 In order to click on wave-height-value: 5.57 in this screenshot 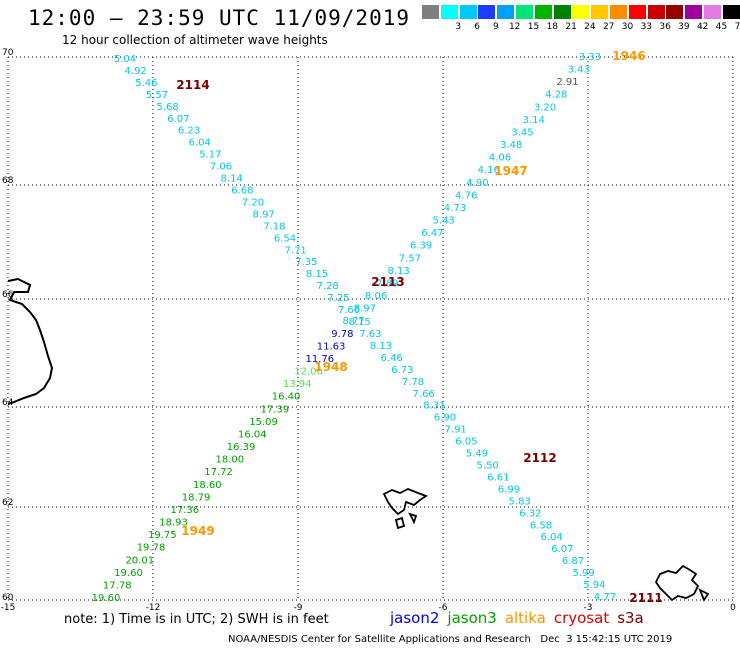, I will do `click(157, 95)`.